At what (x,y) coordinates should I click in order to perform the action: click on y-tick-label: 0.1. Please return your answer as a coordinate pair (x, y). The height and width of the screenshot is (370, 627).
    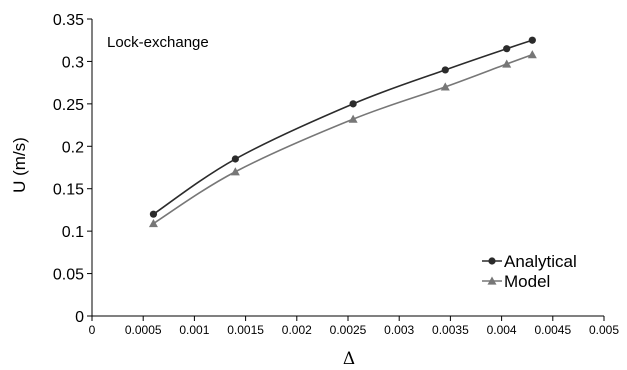
    Looking at the image, I should click on (73, 232).